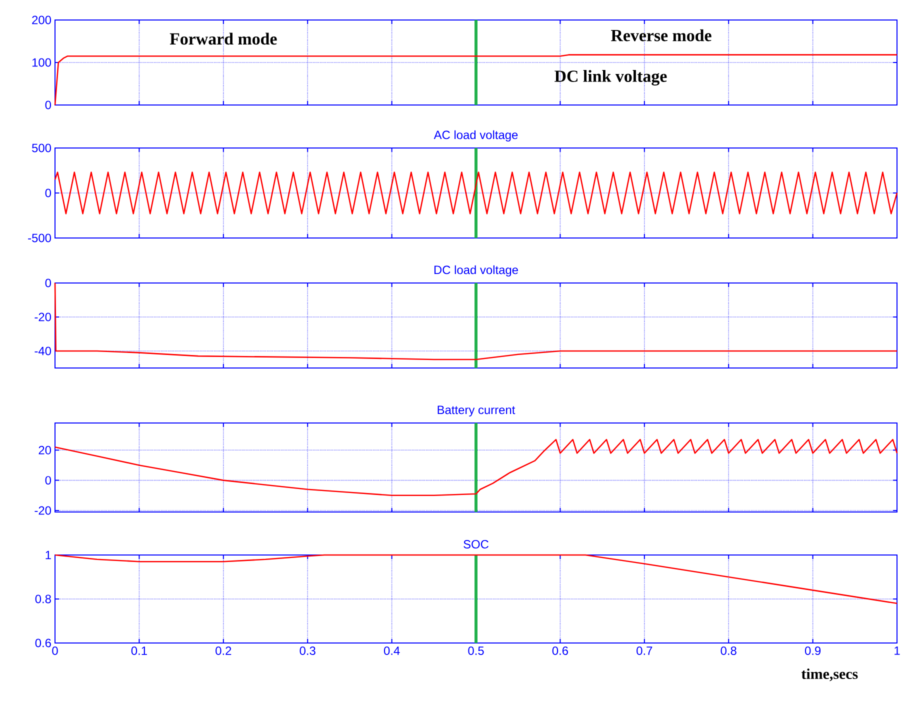 This screenshot has width=901, height=709. What do you see at coordinates (812, 650) in the screenshot?
I see `x-tick-label: 0.9` at bounding box center [812, 650].